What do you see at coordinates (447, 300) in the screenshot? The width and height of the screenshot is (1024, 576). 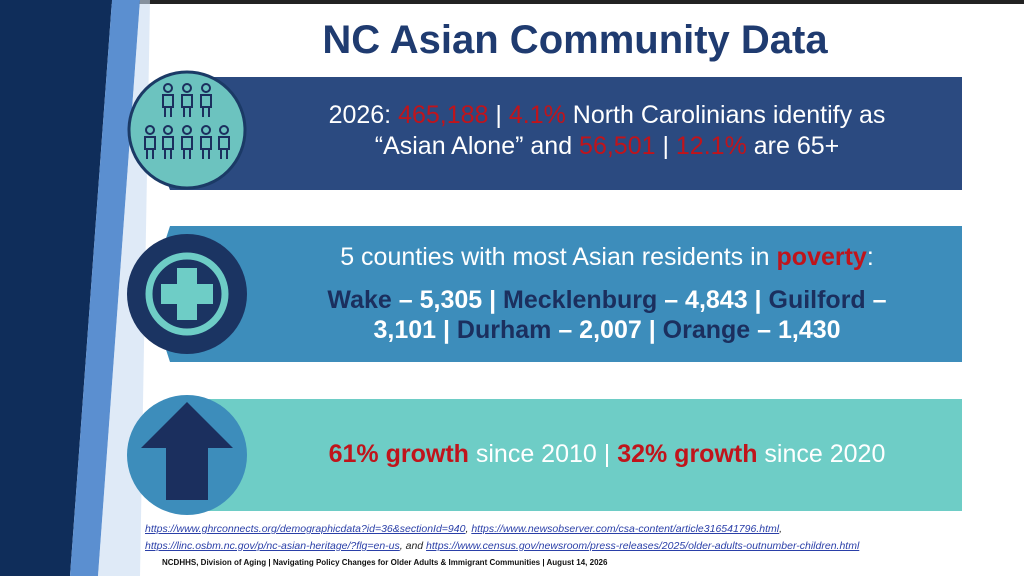 I see `text: – 5,305 |` at bounding box center [447, 300].